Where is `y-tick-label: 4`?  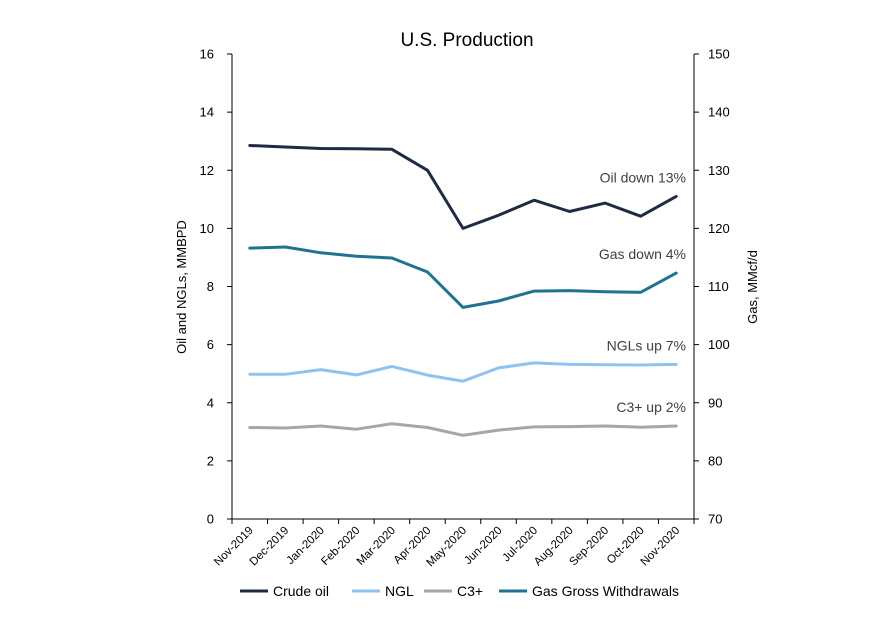 y-tick-label: 4 is located at coordinates (210, 402).